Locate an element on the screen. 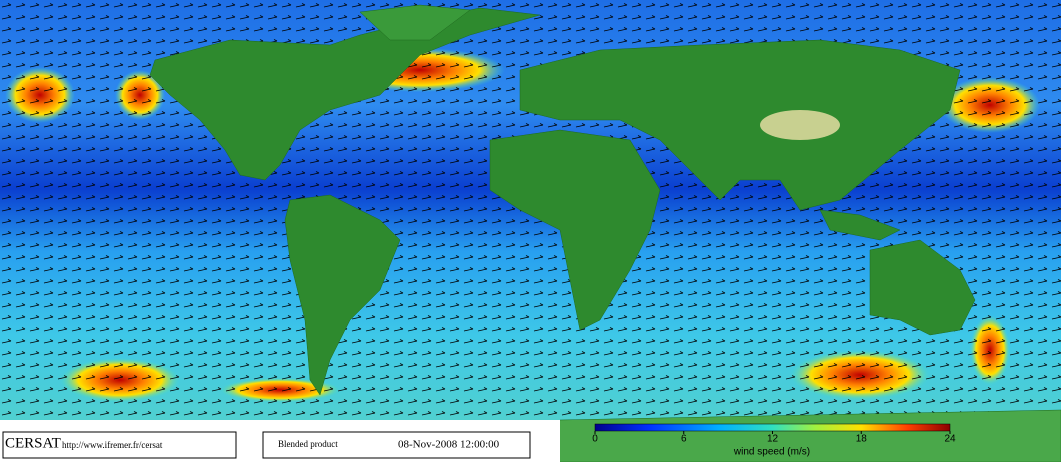 Image resolution: width=1061 pixels, height=462 pixels. colorbar-label: wind speed (m/s) is located at coordinates (771, 452).